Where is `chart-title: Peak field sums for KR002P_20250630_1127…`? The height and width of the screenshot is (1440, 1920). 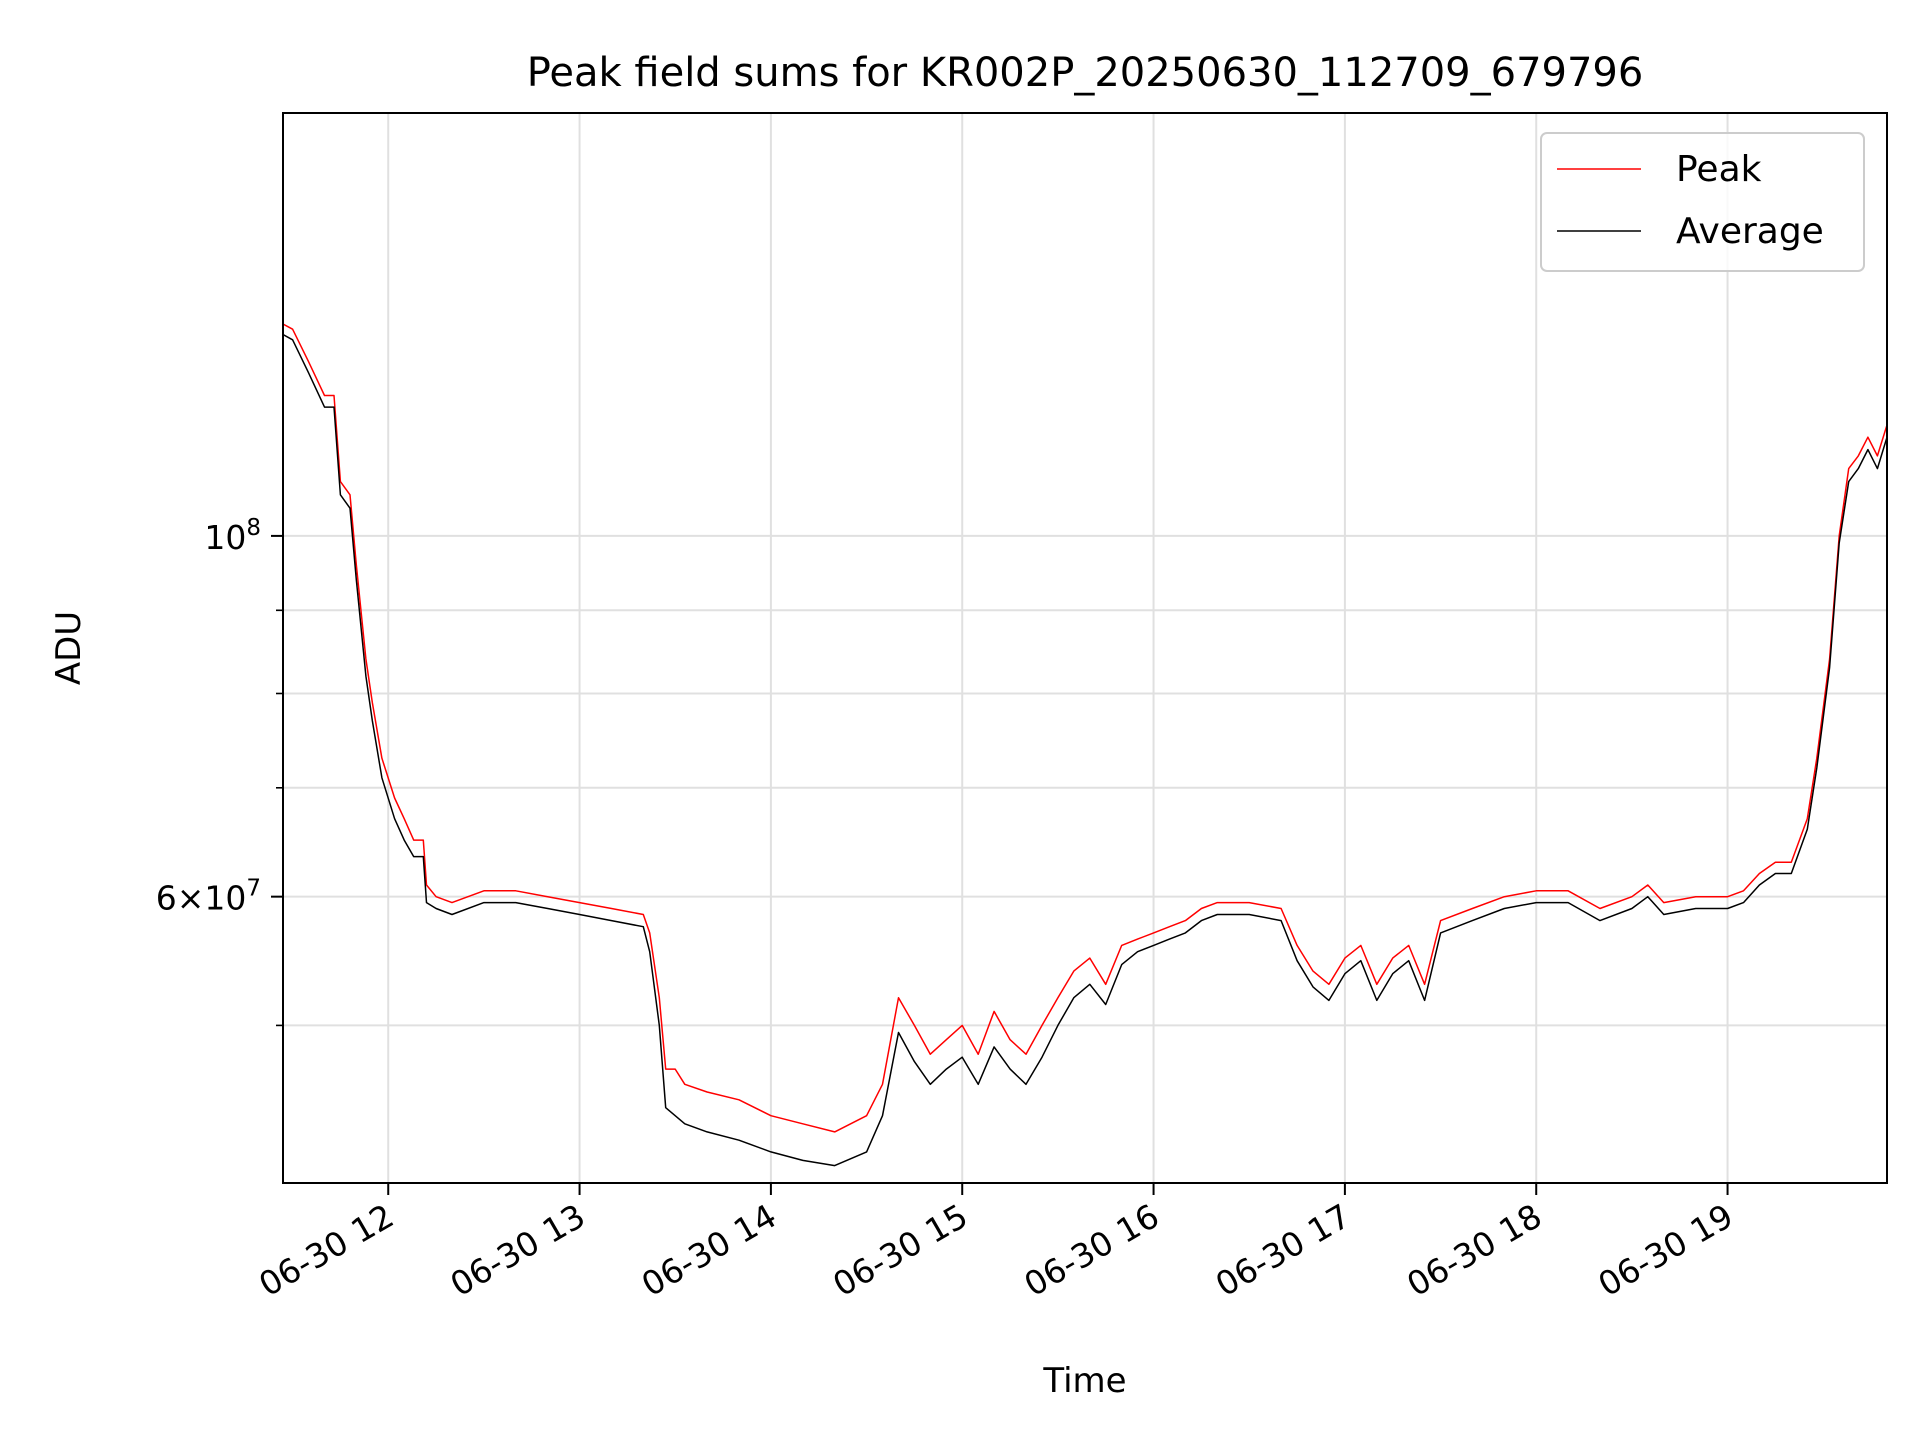 chart-title: Peak field sums for KR002P_20250630_1127… is located at coordinates (1085, 73).